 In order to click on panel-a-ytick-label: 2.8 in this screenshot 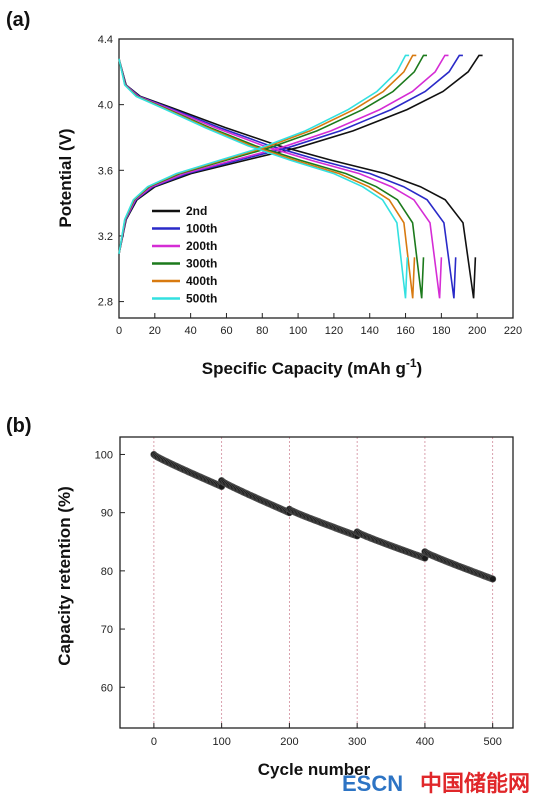, I will do `click(105, 303)`.